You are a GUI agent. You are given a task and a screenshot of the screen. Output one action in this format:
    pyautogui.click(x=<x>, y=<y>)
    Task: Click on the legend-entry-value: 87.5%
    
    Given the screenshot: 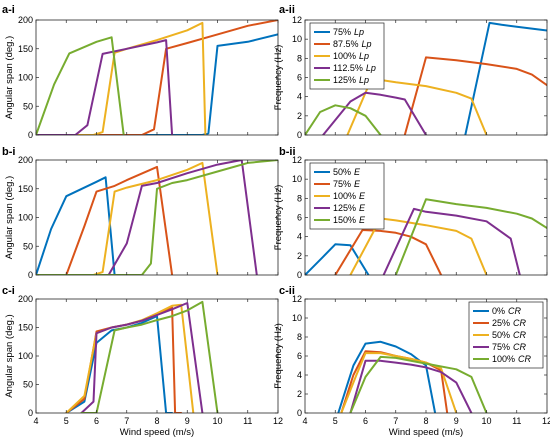 What is the action you would take?
    pyautogui.click(x=346, y=44)
    